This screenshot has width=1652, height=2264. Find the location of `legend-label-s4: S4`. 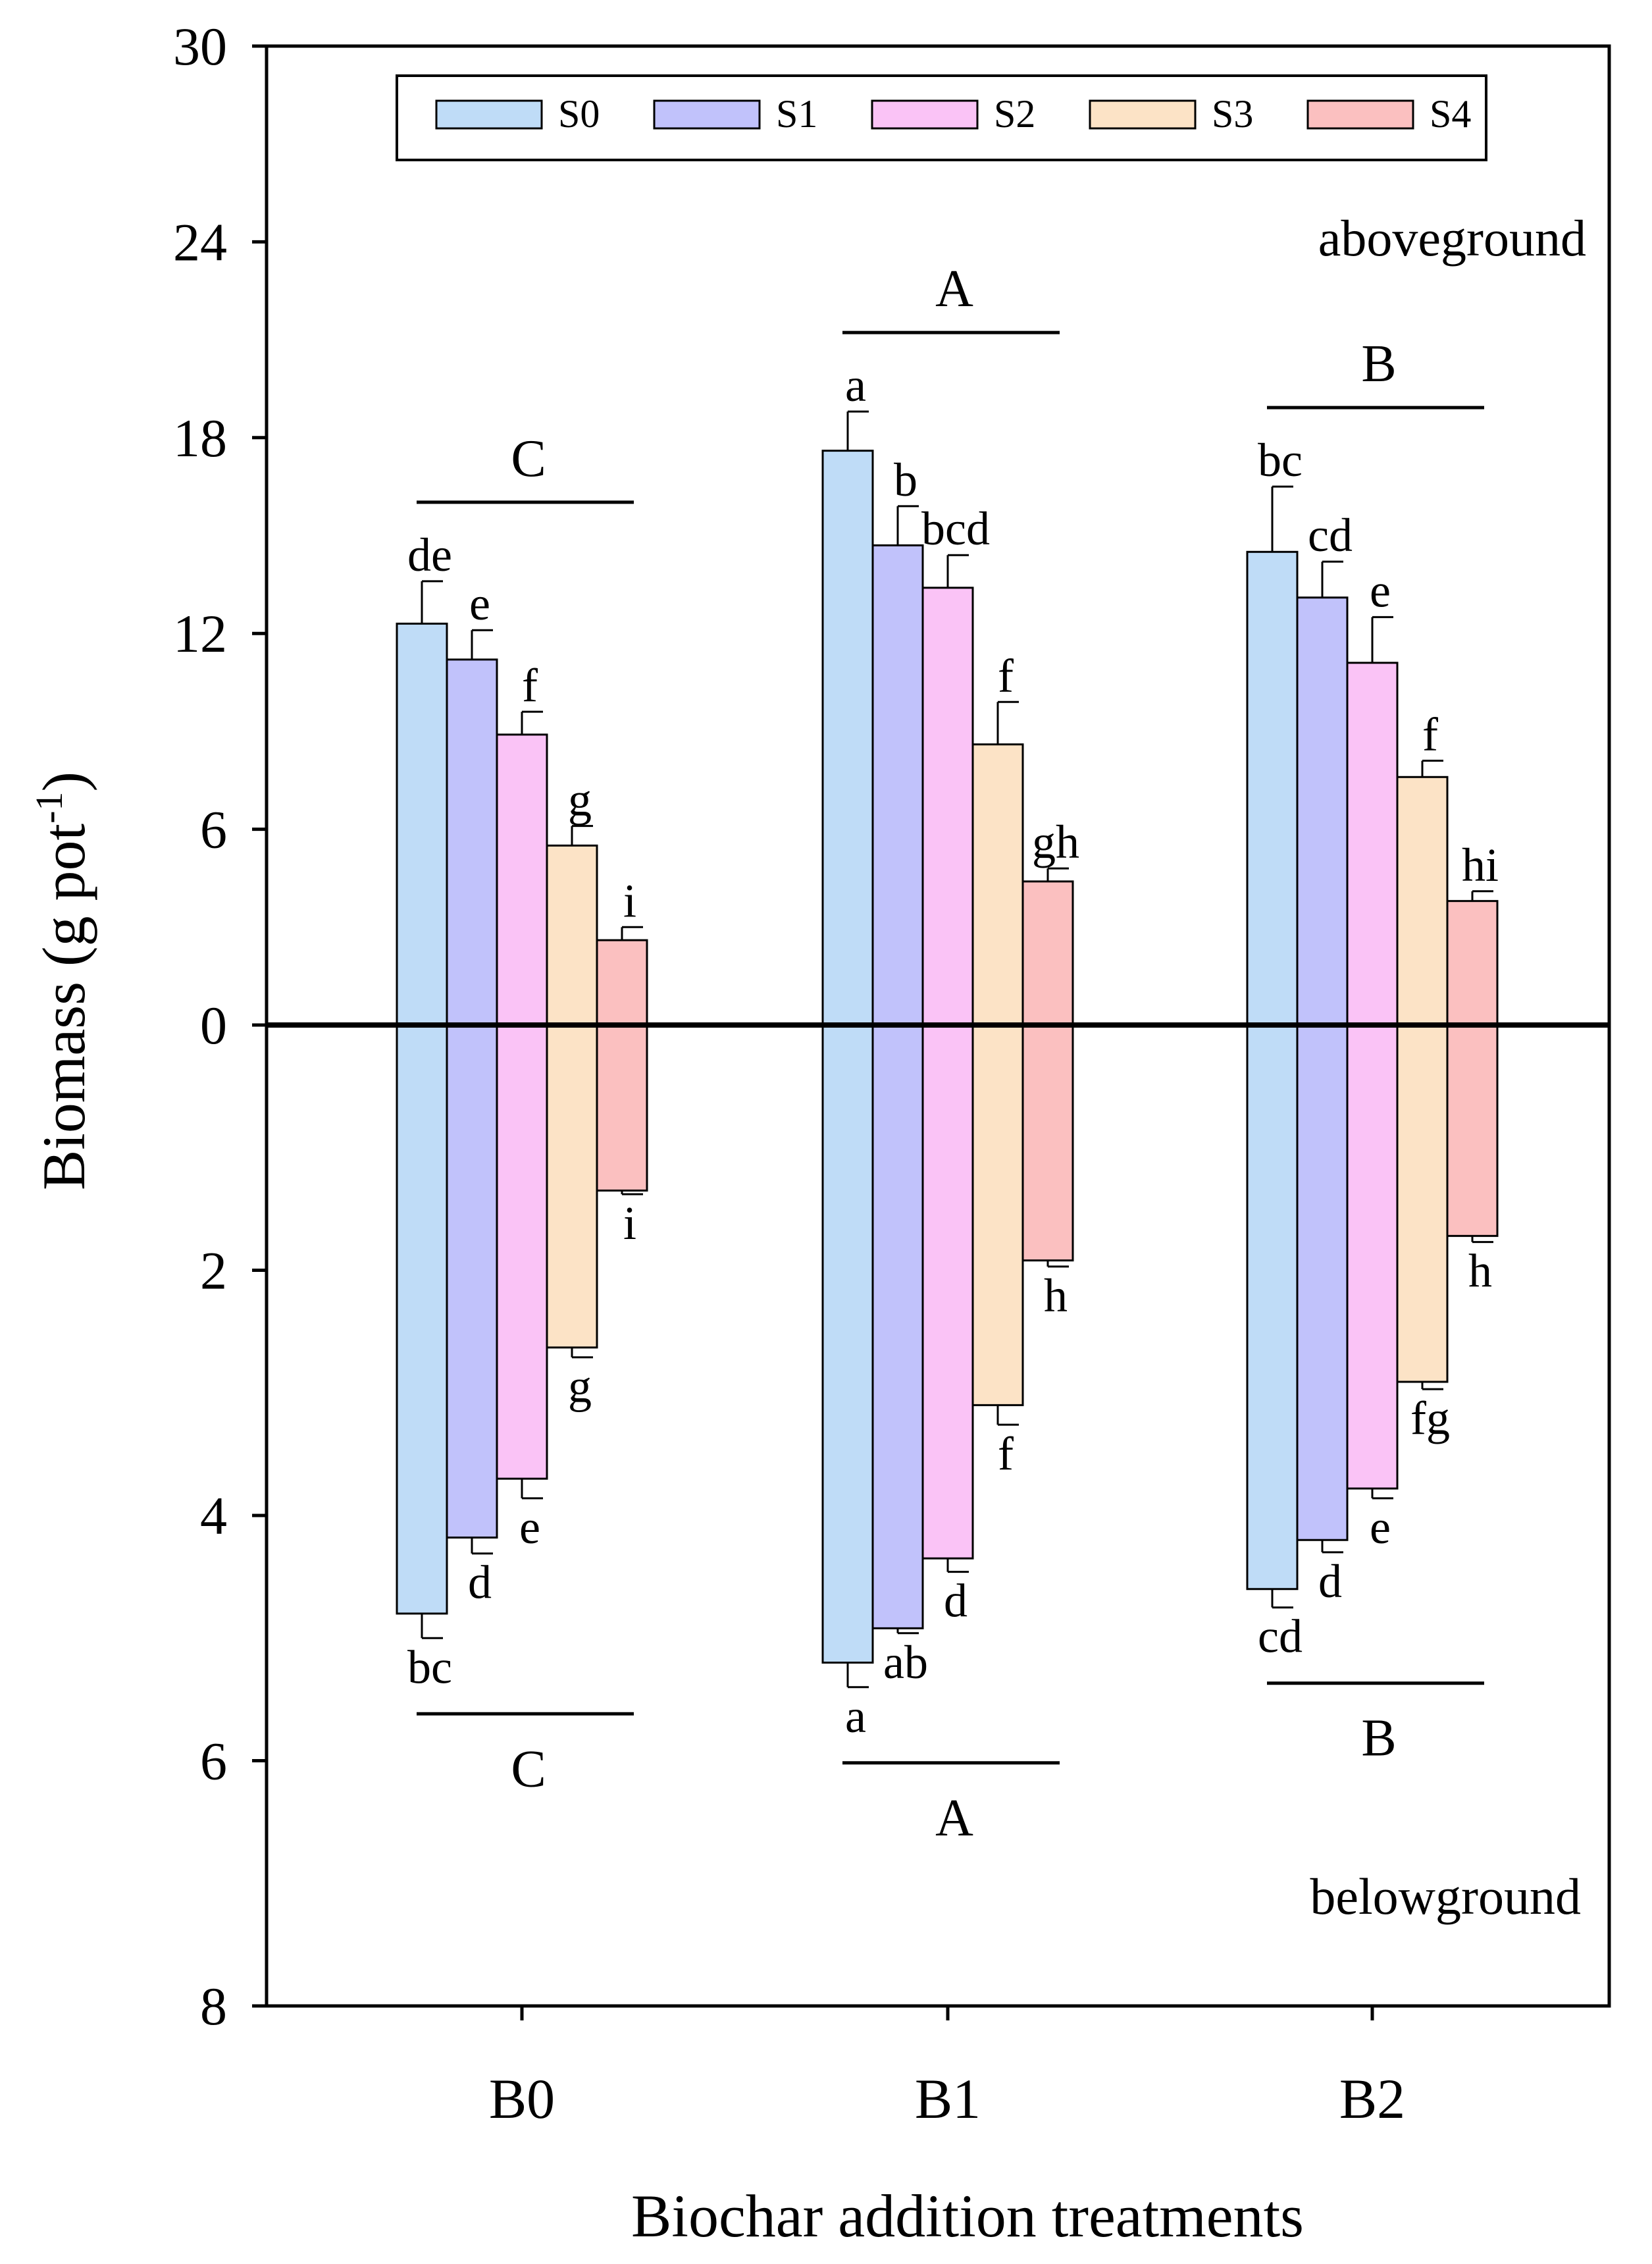

legend-label-s4: S4 is located at coordinates (1450, 114).